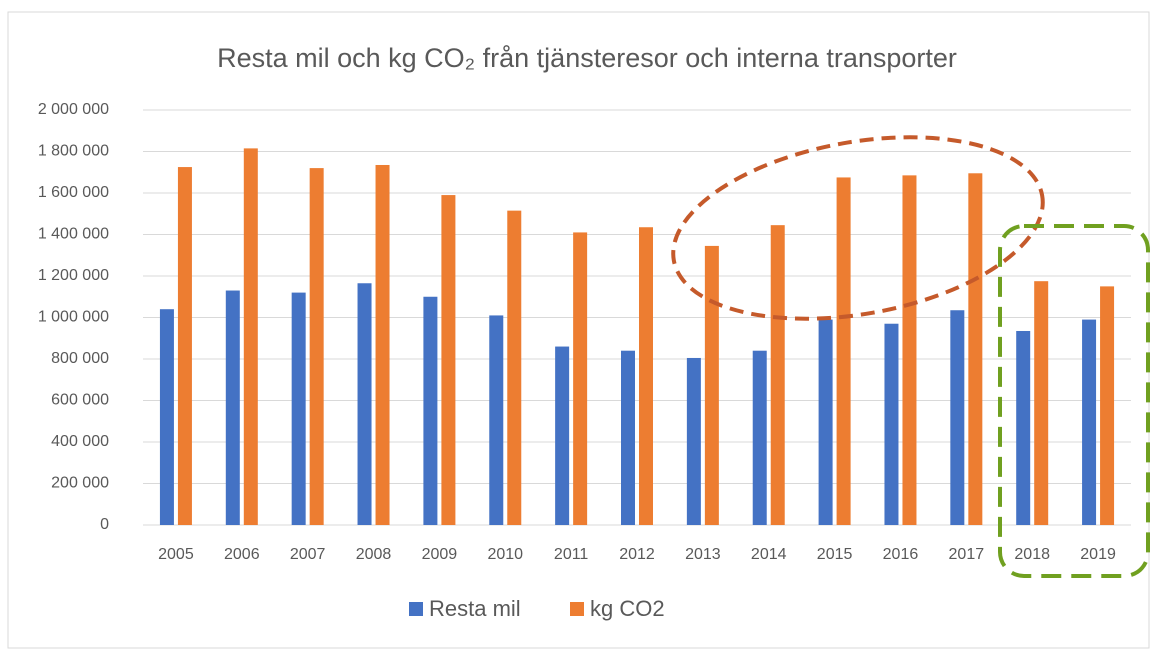 Image resolution: width=1150 pixels, height=649 pixels. Describe the element at coordinates (1074, 401) in the screenshot. I see `highlight-box` at that location.